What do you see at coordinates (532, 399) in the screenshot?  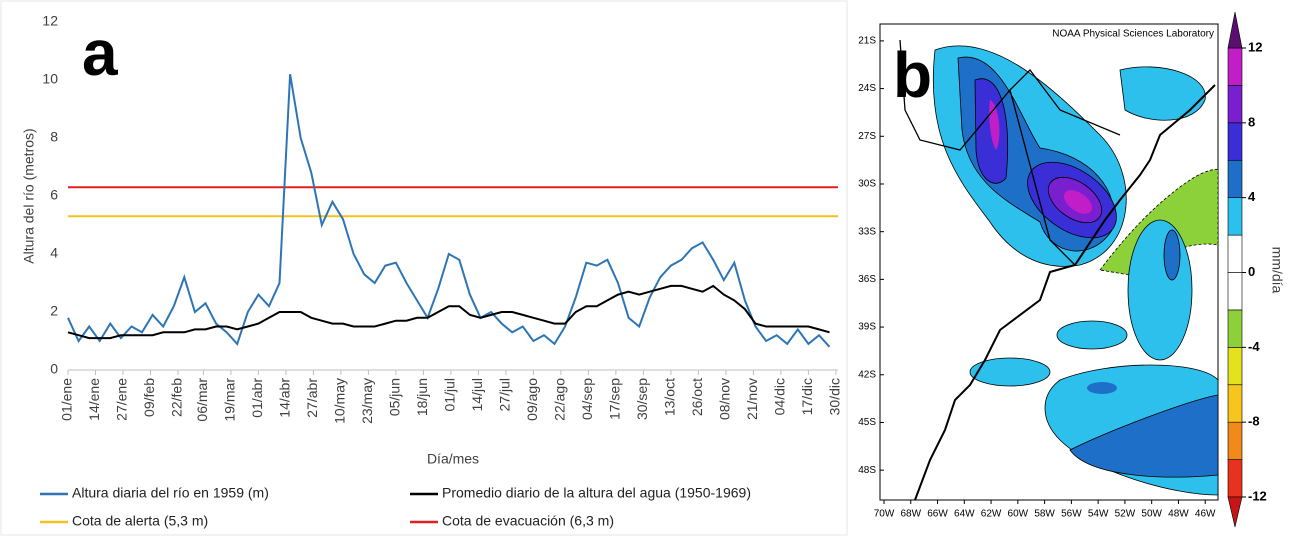 I see `x-tick-label: 09/ago` at bounding box center [532, 399].